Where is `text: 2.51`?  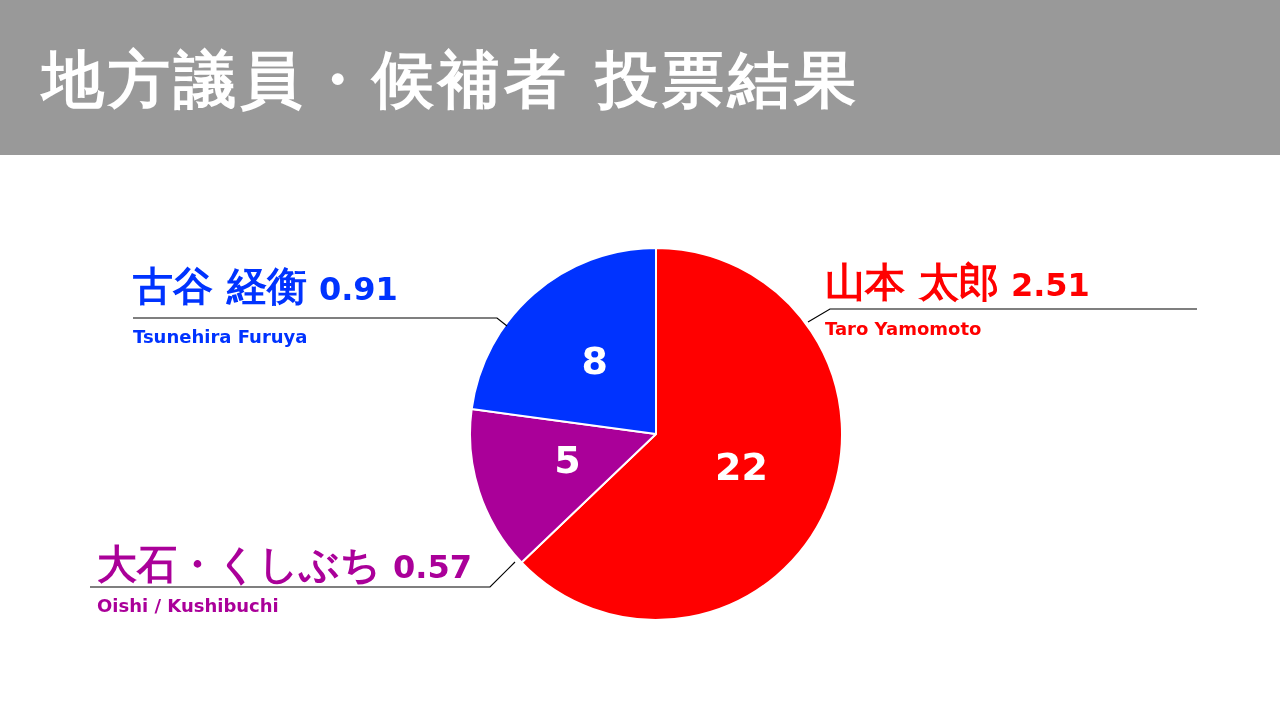 text: 2.51 is located at coordinates (1050, 285).